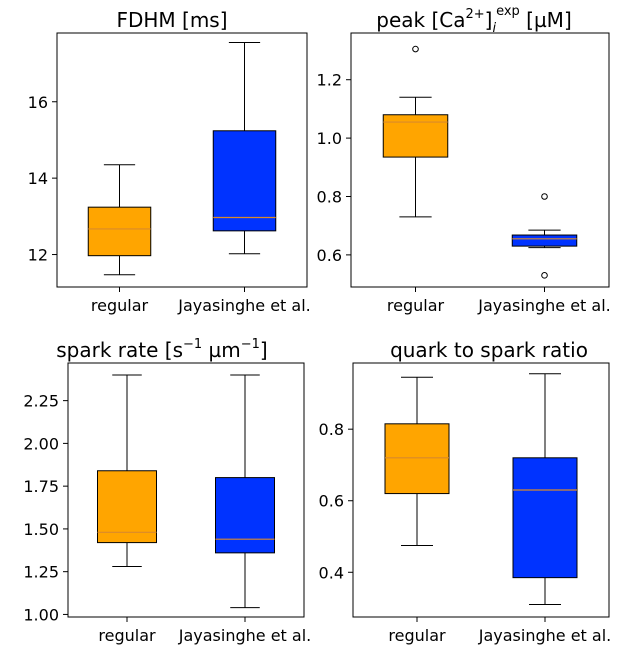 The image size is (643, 648). I want to click on panel-3-ytick-label-4: 1.75, so click(41, 486).